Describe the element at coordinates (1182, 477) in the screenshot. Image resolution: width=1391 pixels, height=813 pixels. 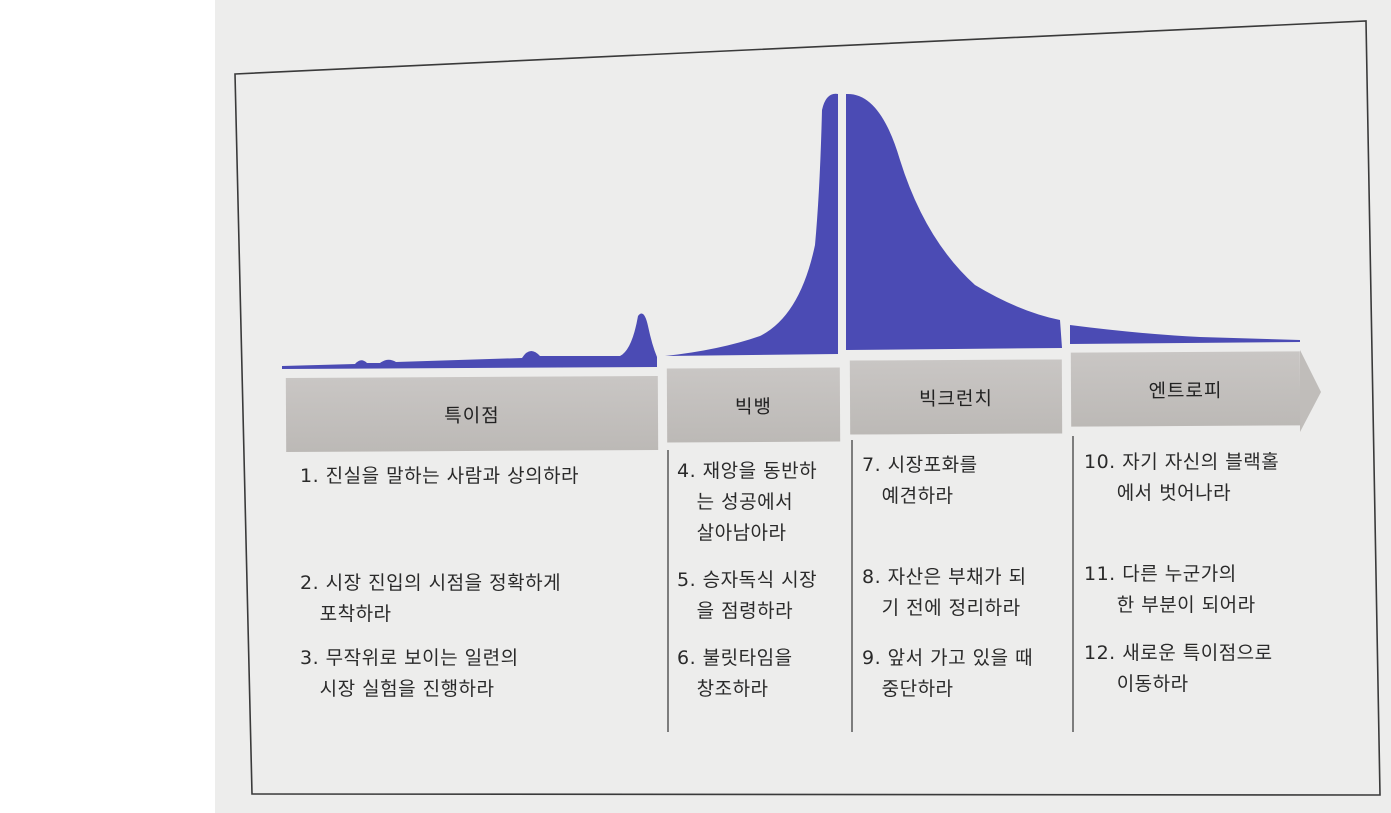
I see `step-10: 10. 자기 자신의 블랙홀 에서 벗어나라` at that location.